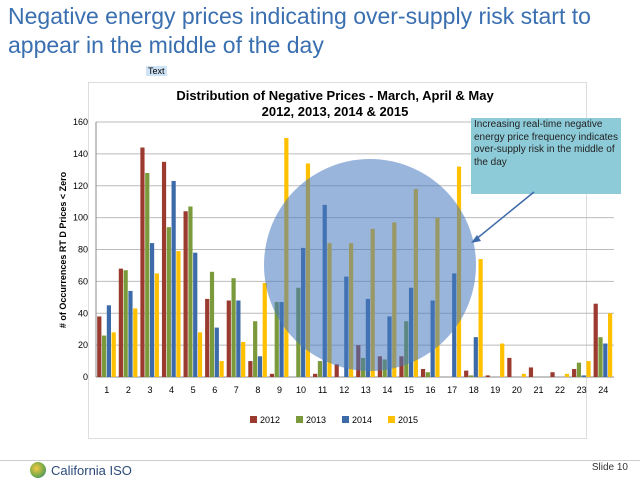 Image resolution: width=640 pixels, height=482 pixels. I want to click on x-tick-label: 19, so click(495, 390).